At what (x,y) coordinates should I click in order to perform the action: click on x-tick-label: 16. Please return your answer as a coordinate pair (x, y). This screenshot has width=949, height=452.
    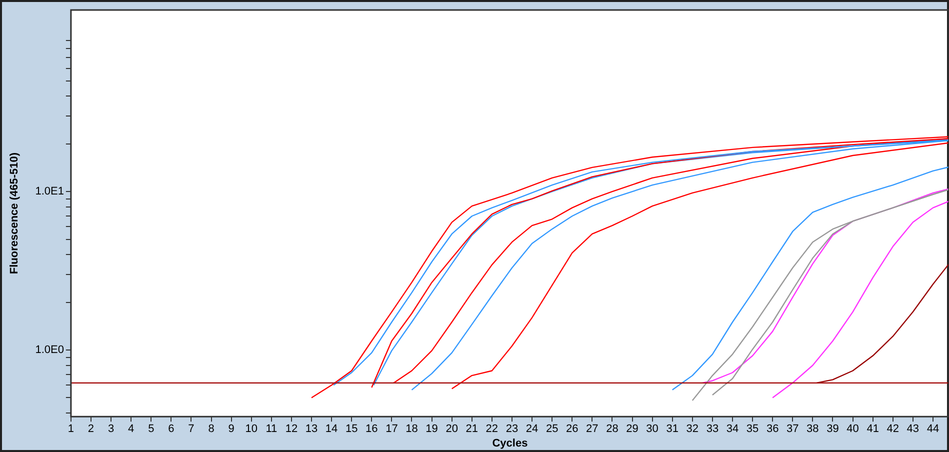
    Looking at the image, I should click on (372, 429).